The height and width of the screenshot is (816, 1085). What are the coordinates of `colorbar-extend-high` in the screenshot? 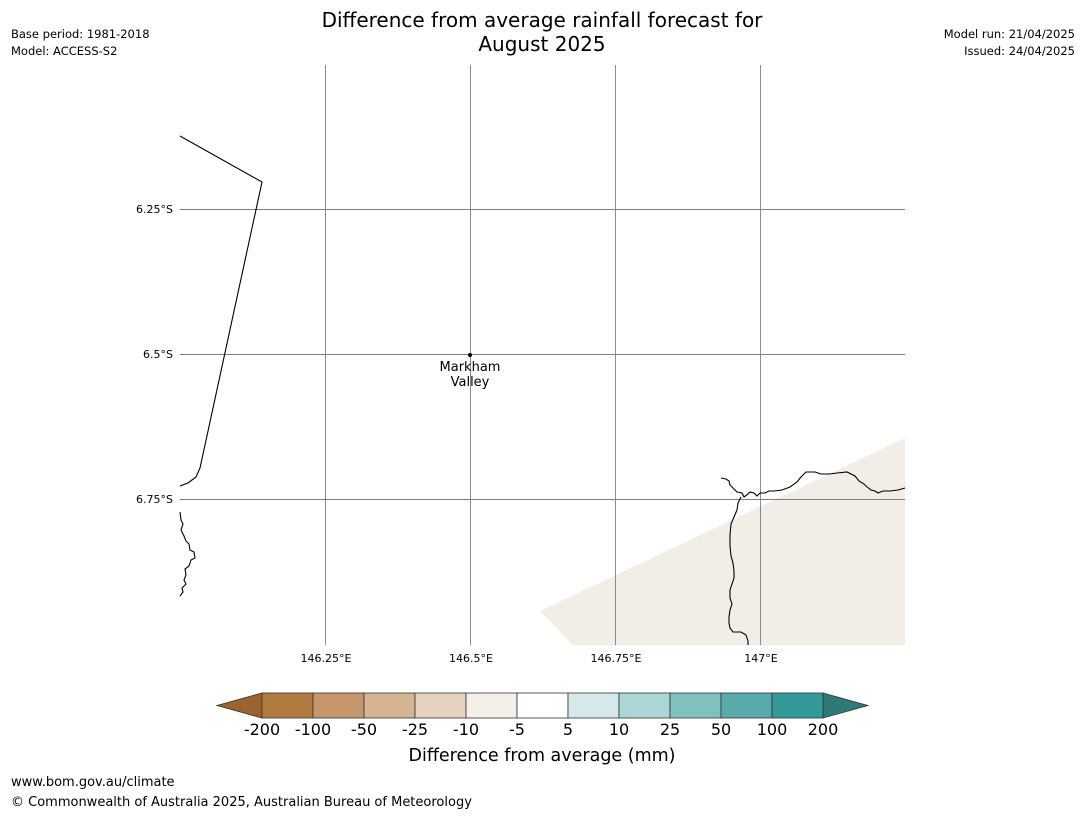 It's located at (846, 705).